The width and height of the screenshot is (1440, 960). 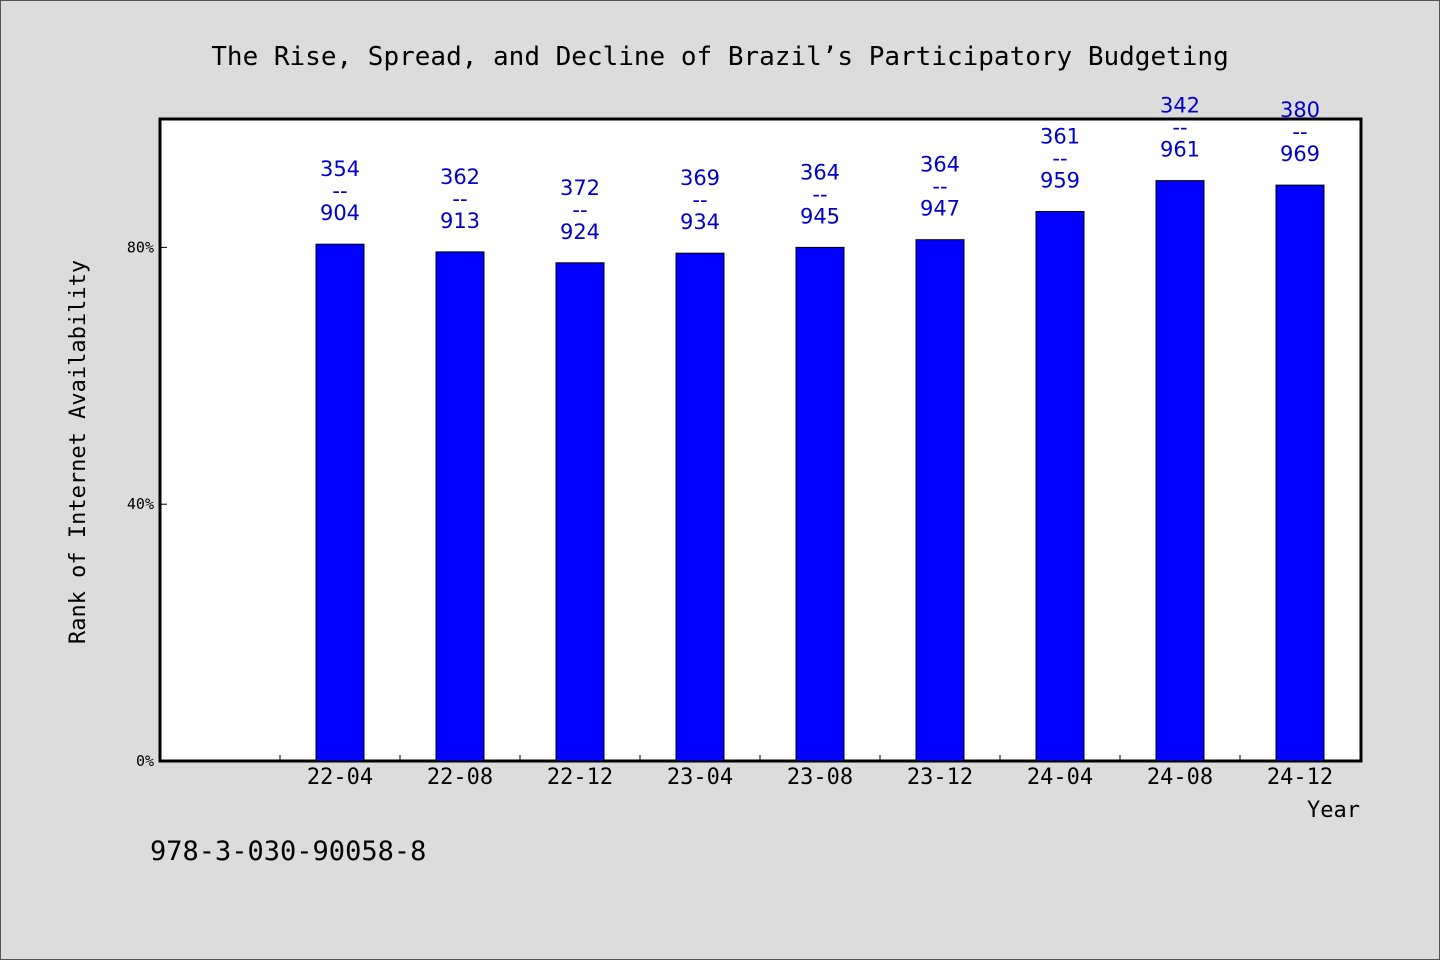 What do you see at coordinates (820, 216) in the screenshot?
I see `bar-label-bottom: 945` at bounding box center [820, 216].